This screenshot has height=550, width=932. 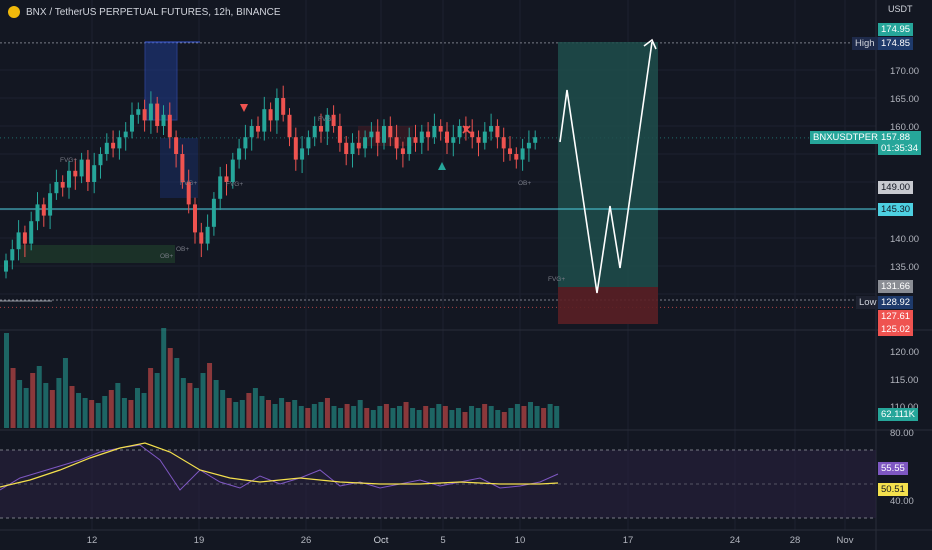 I want to click on time-label-5: 5, so click(x=443, y=540).